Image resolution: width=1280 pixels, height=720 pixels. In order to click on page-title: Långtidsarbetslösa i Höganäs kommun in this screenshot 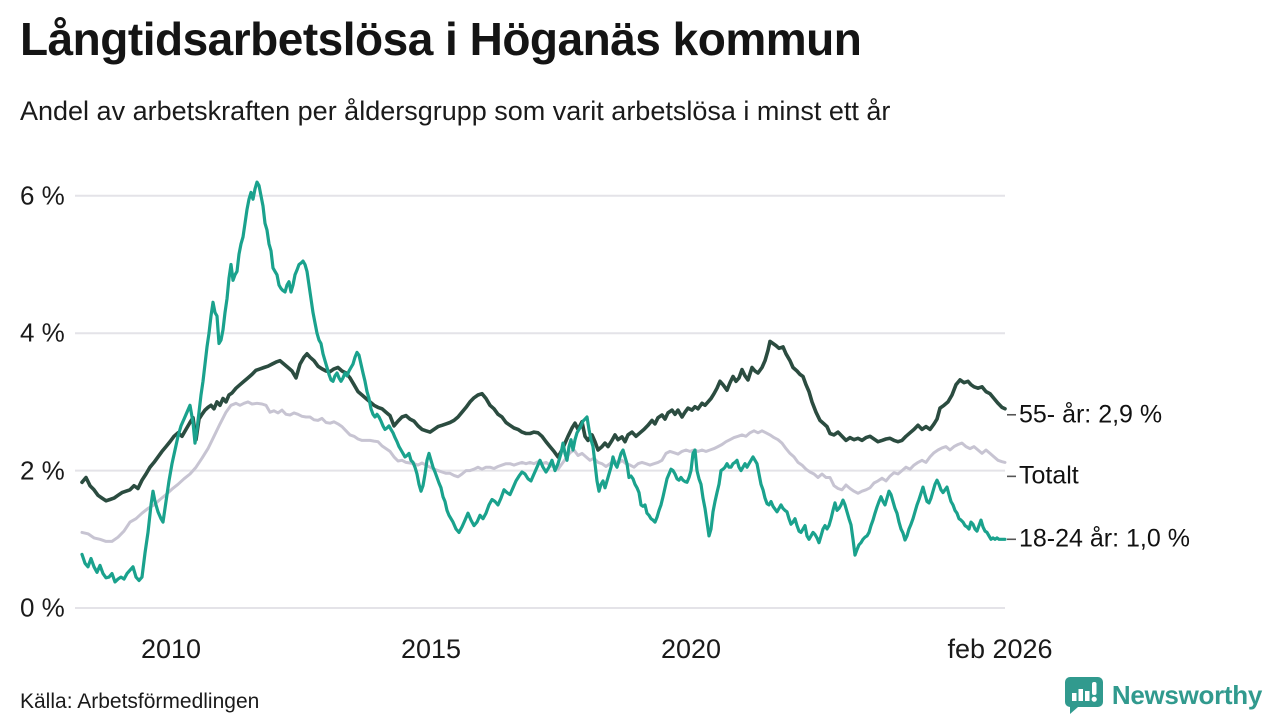, I will do `click(441, 39)`.